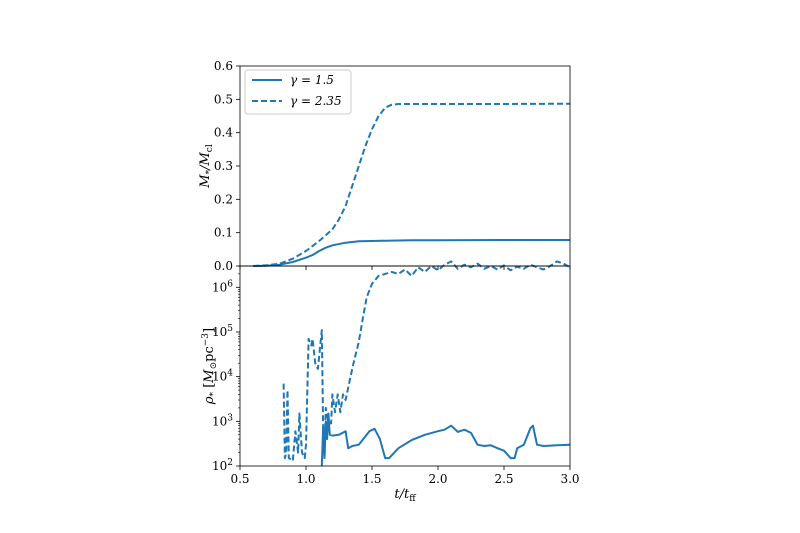 The width and height of the screenshot is (800, 533). Describe the element at coordinates (223, 199) in the screenshot. I see `top-y-tick-label: 0.2` at that location.